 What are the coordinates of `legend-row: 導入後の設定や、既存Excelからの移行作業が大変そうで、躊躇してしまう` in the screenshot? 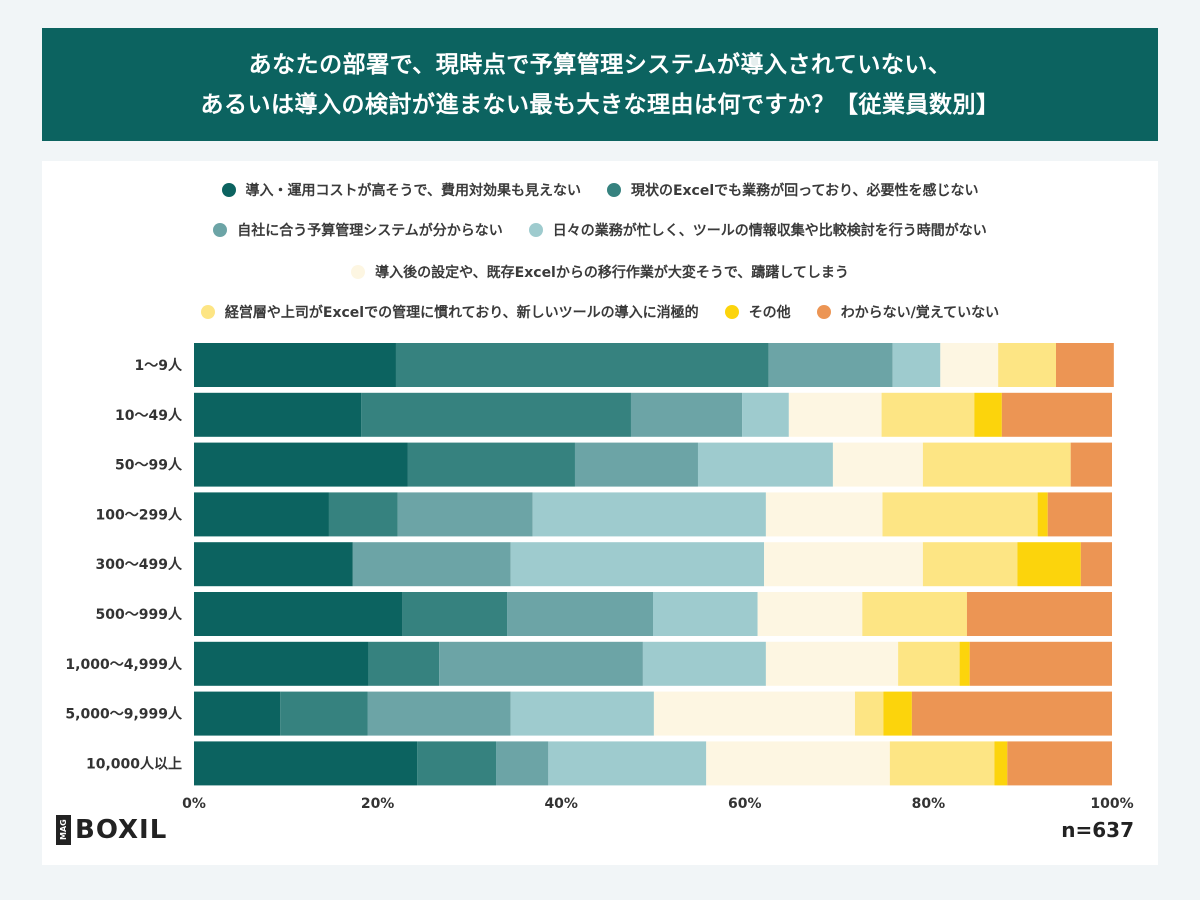 It's located at (600, 272).